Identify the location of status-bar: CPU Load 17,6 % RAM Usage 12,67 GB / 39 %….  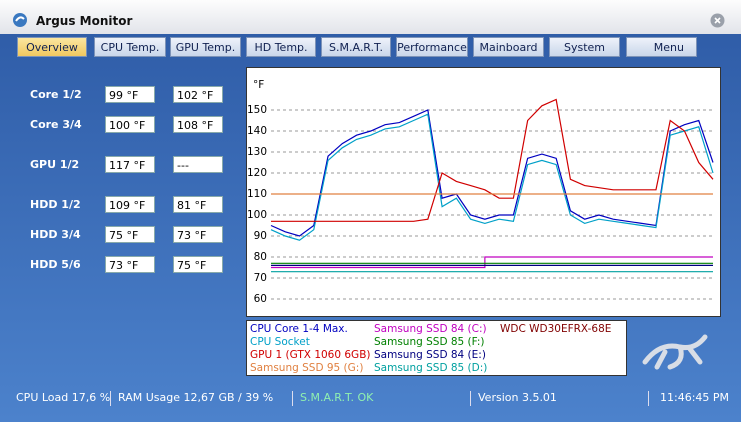
(371, 398).